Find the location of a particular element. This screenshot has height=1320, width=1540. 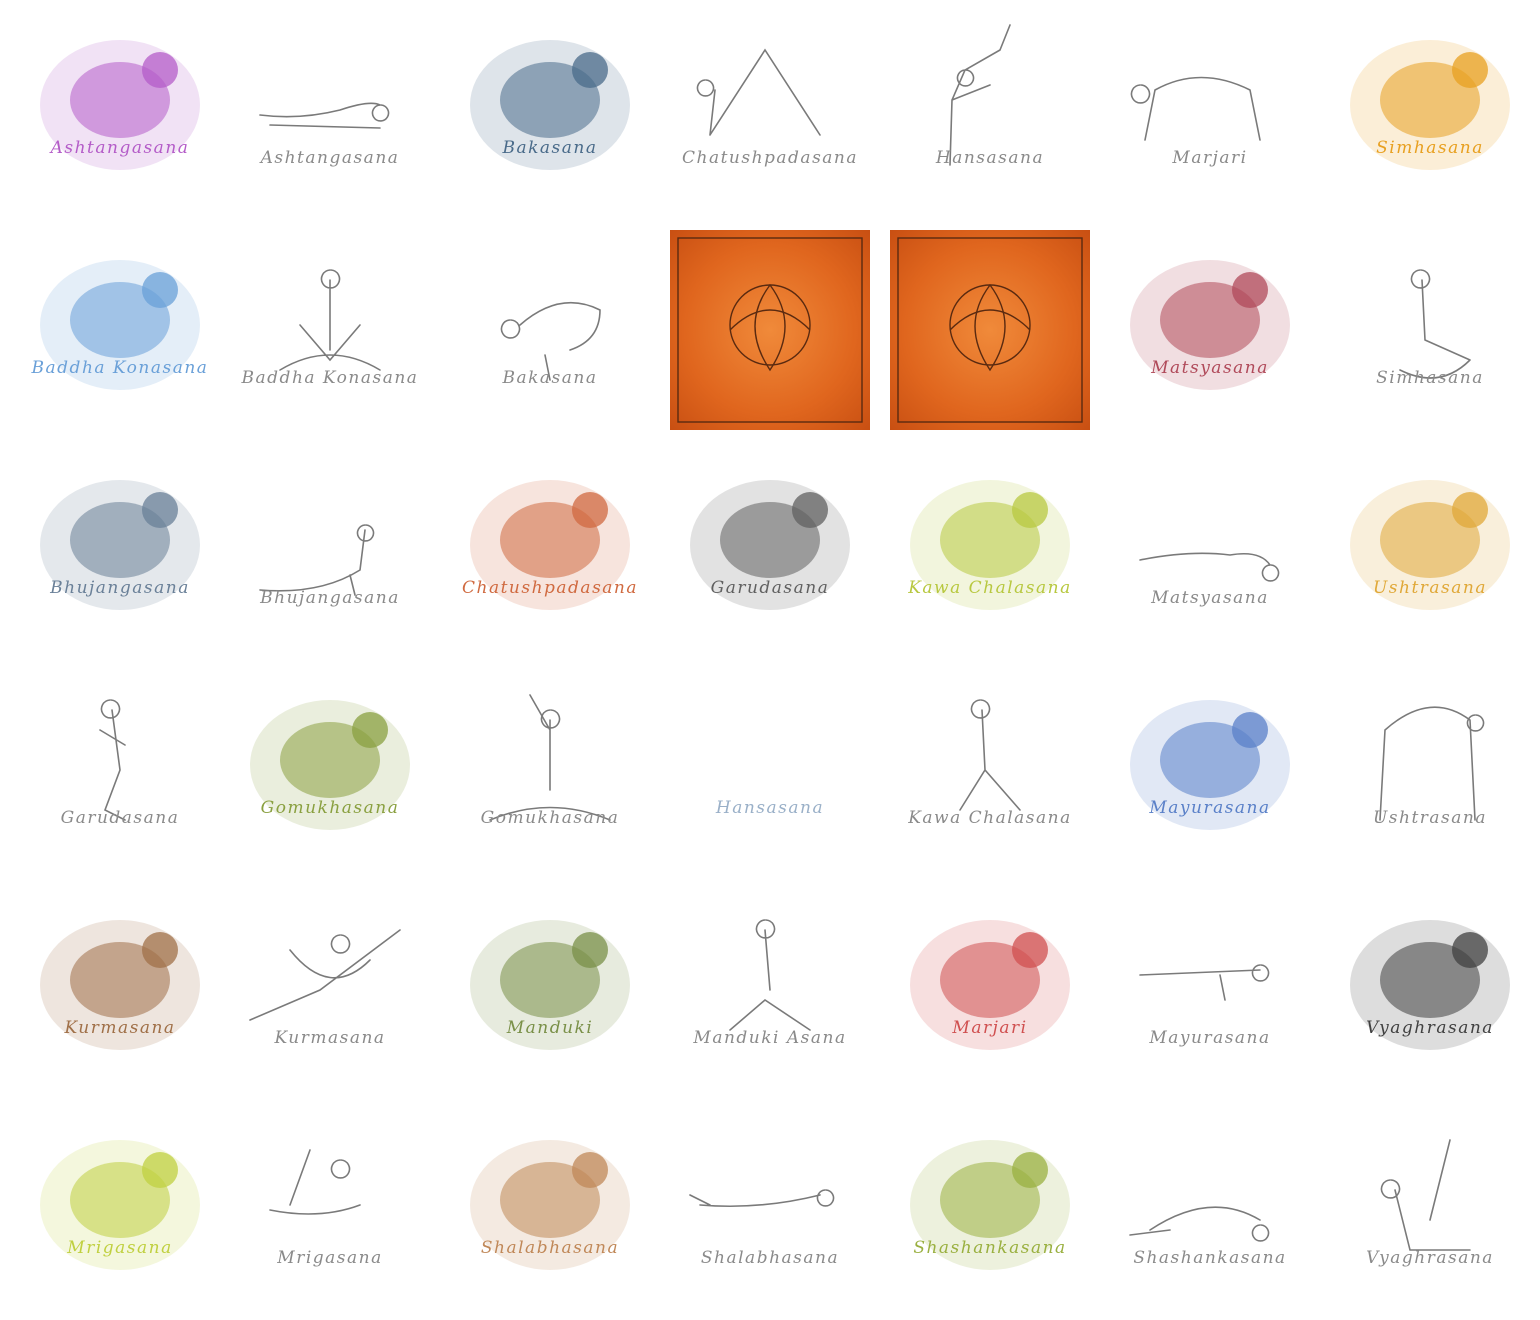

turtle-illustration is located at coordinates (120, 985).